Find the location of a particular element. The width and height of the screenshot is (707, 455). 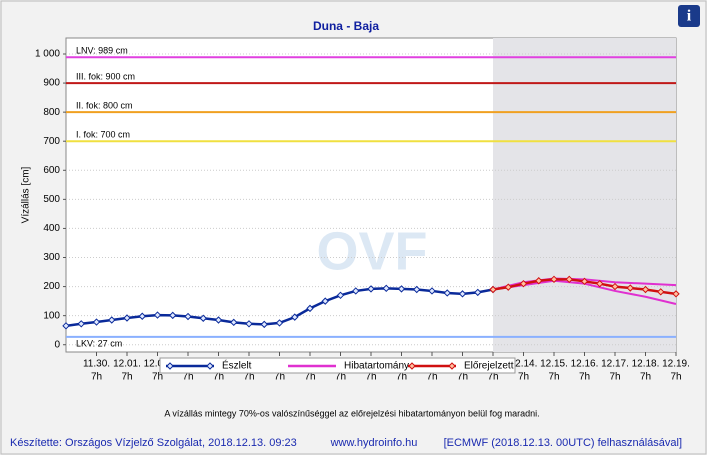

threshold-label: I. fok: 700 cm is located at coordinates (103, 135).